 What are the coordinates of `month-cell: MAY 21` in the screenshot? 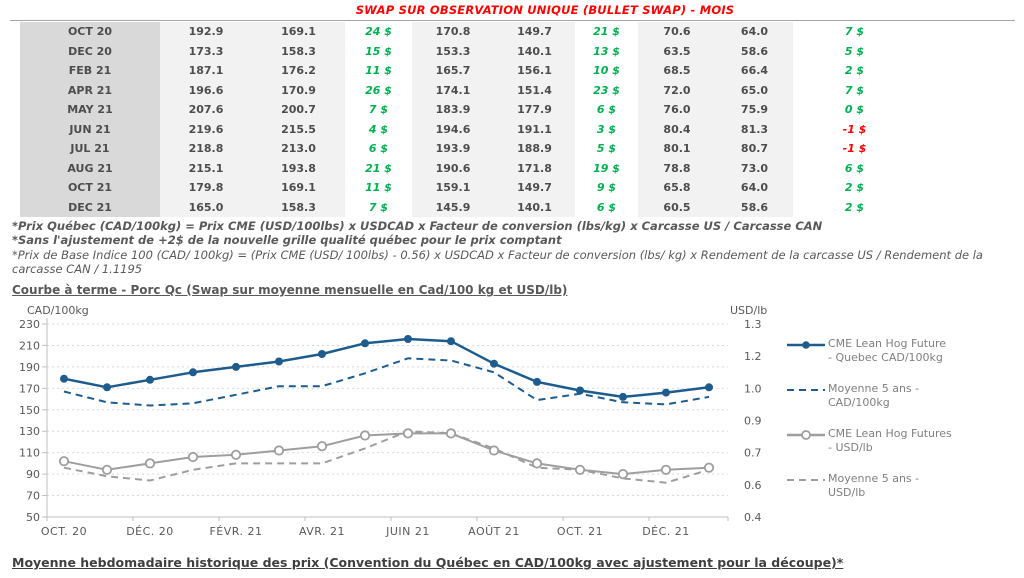 It's located at (90, 110).